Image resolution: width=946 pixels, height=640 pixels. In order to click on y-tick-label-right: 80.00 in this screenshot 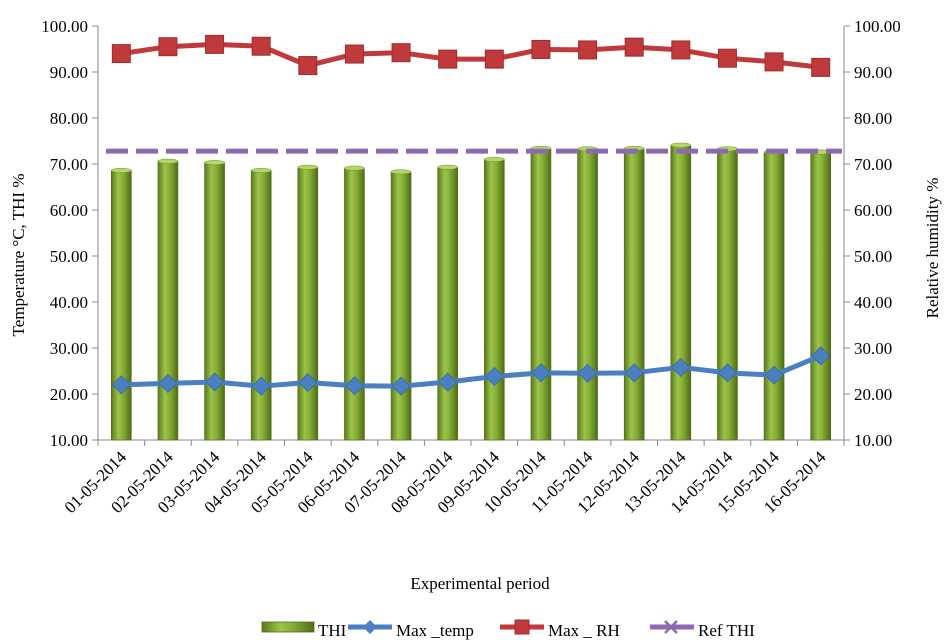, I will do `click(873, 118)`.